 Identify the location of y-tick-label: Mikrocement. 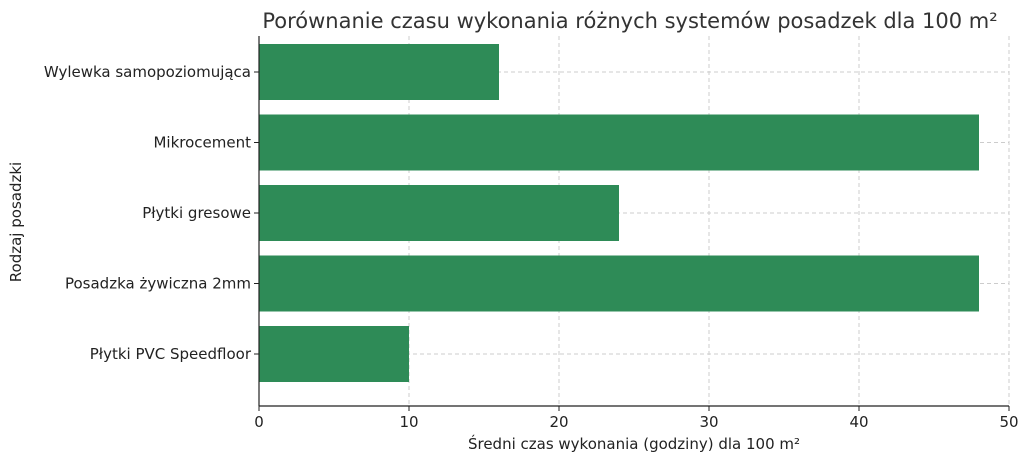
(202, 143).